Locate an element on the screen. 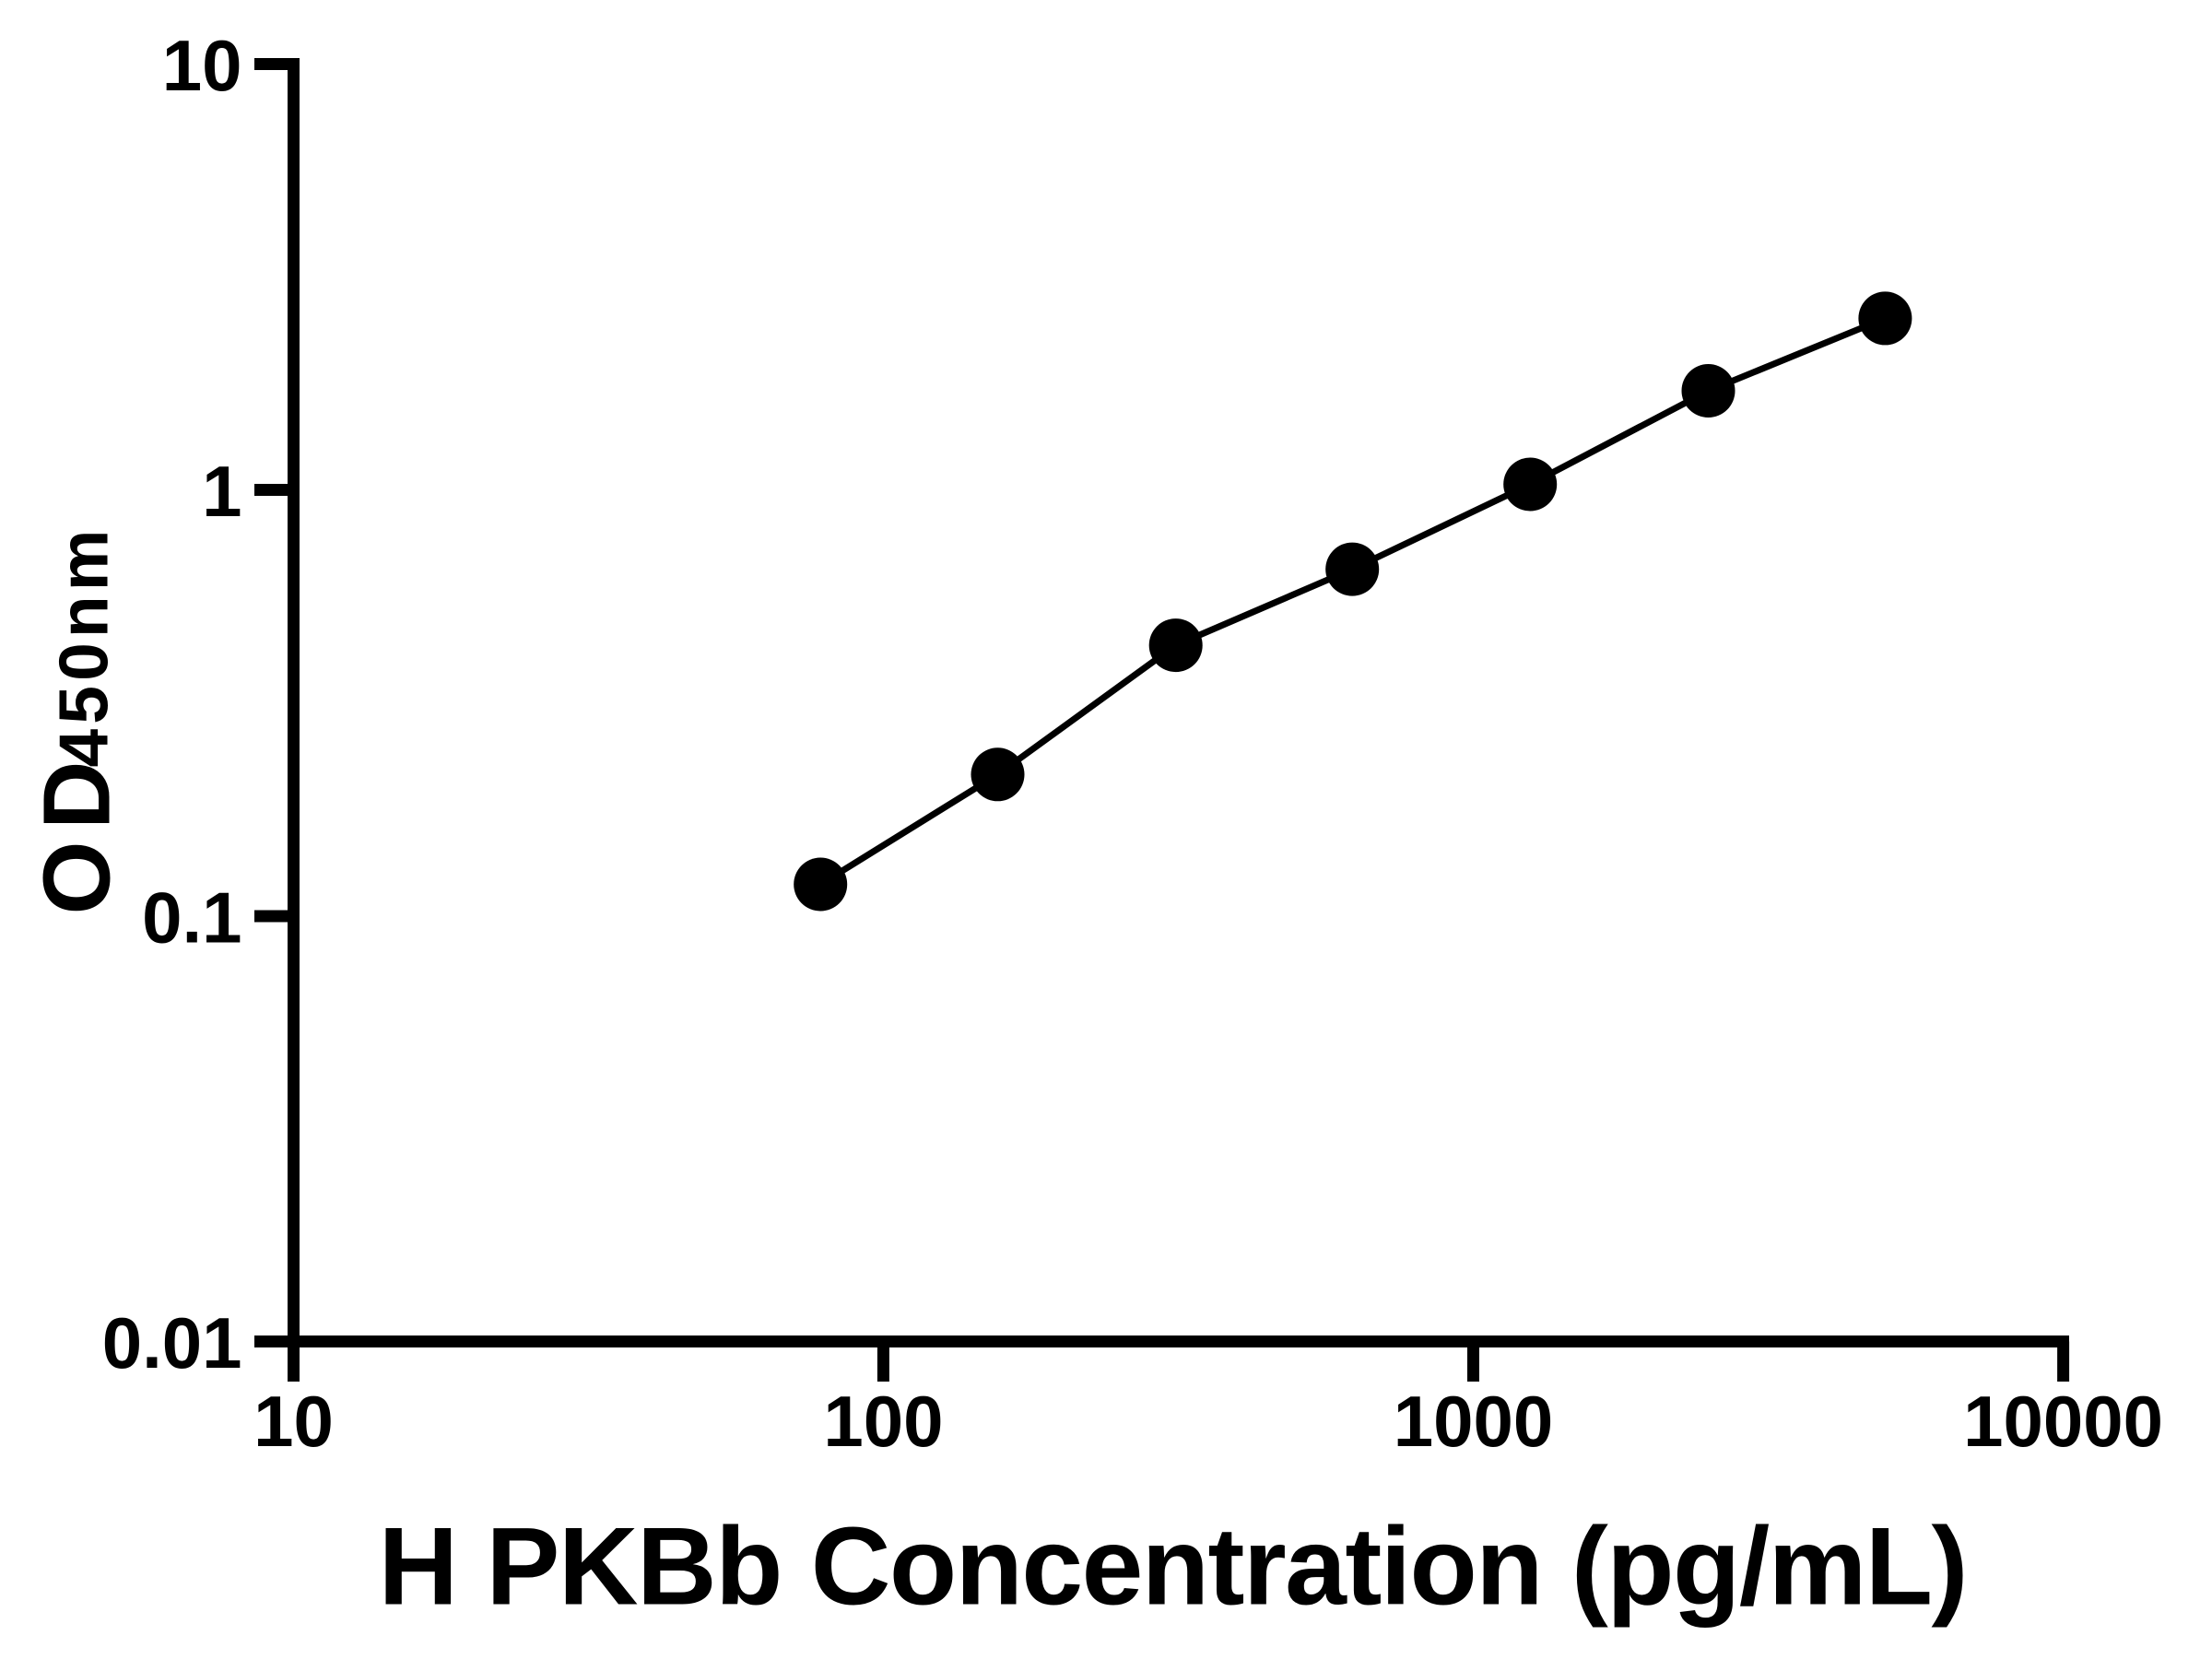 This screenshot has width=2212, height=1659. svg-text: 0.01 is located at coordinates (172, 1342).